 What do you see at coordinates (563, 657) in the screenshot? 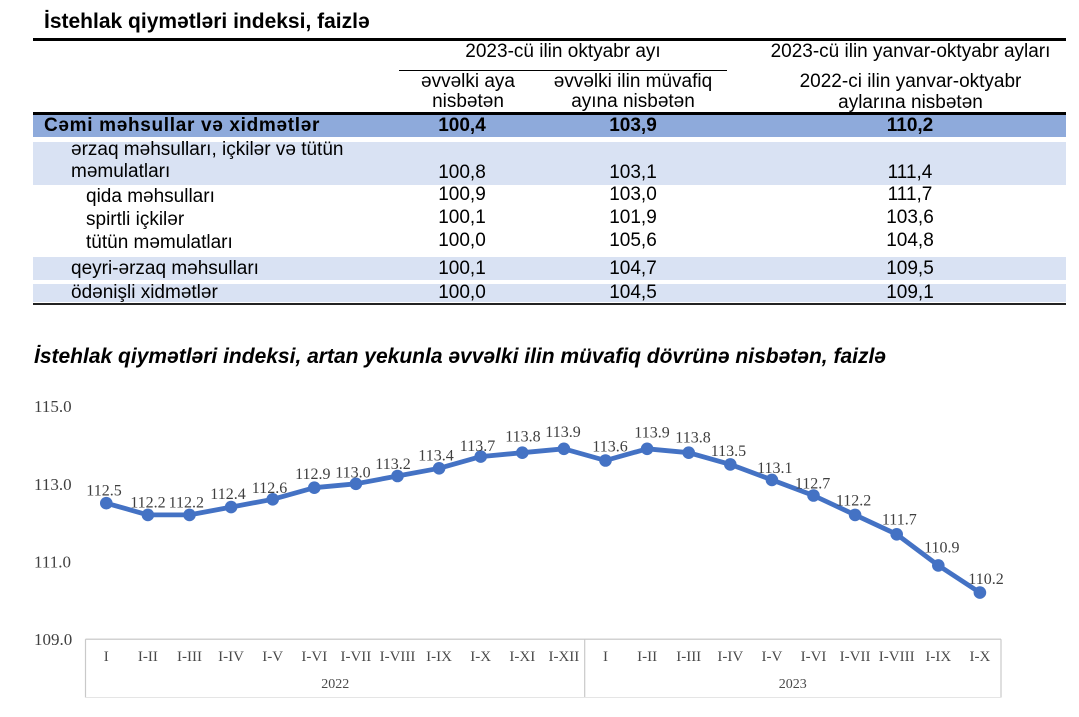
I see `svg-text: I-XII` at bounding box center [563, 657].